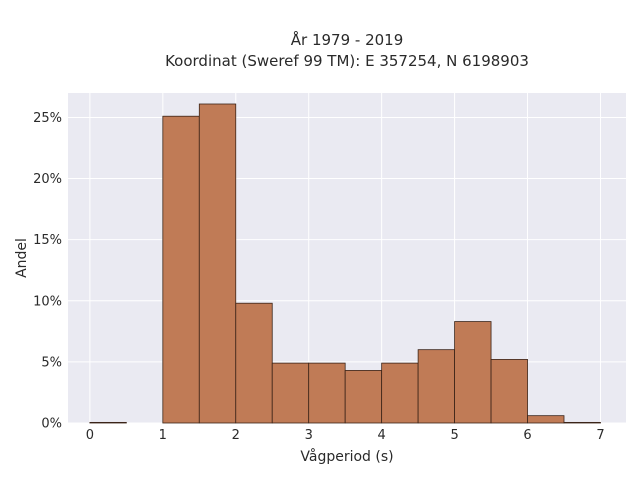 Image resolution: width=640 pixels, height=480 pixels. Describe the element at coordinates (163, 435) in the screenshot. I see `x-tick-label: 1` at that location.